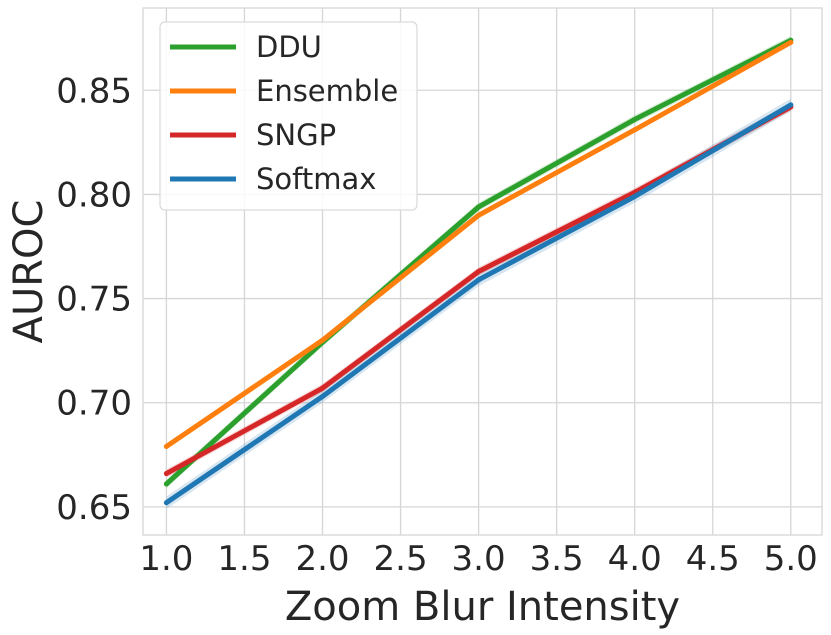 The height and width of the screenshot is (635, 831). I want to click on x-tick-label: 5.0, so click(791, 559).